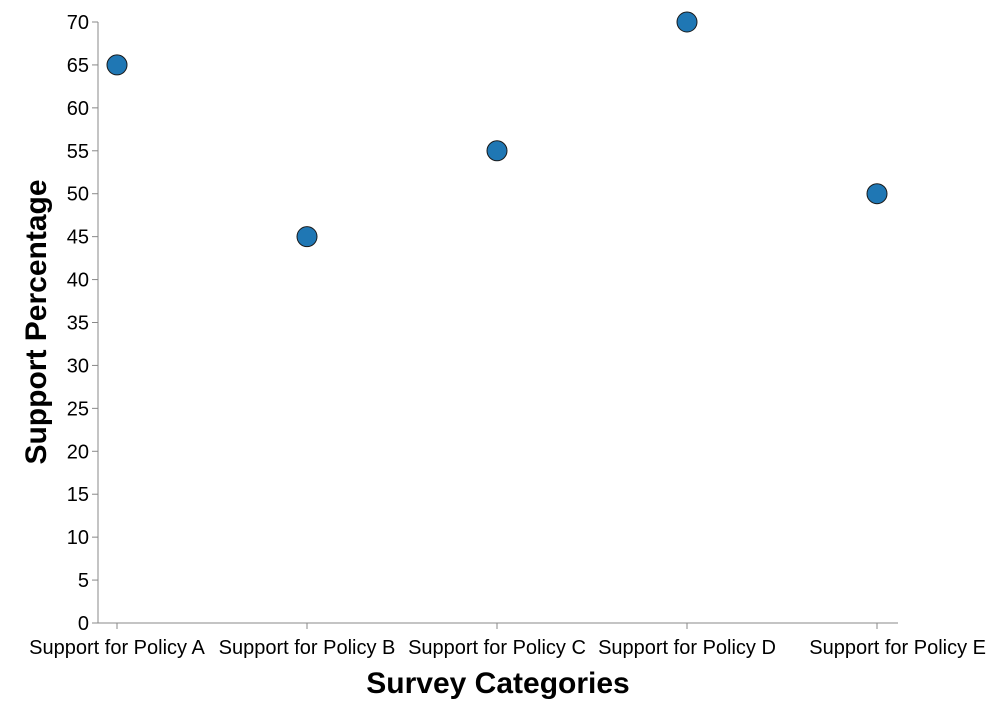 The width and height of the screenshot is (996, 708). I want to click on y-ticks: 0 5 10 15 20 25 30 35 40 45 50 55 60 65 70, so click(82, 323).